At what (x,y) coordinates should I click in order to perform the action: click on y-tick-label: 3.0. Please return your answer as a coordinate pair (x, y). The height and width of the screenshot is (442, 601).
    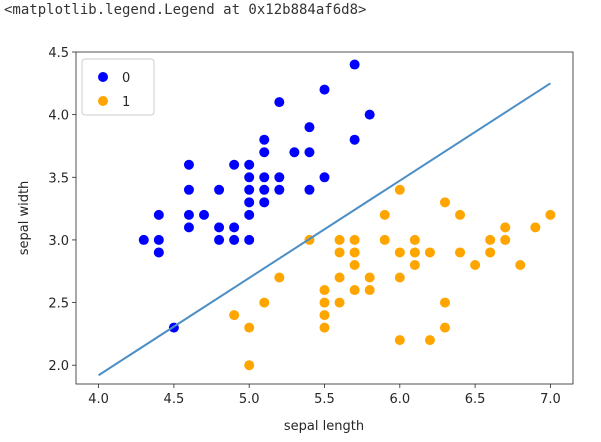
    Looking at the image, I should click on (58, 241).